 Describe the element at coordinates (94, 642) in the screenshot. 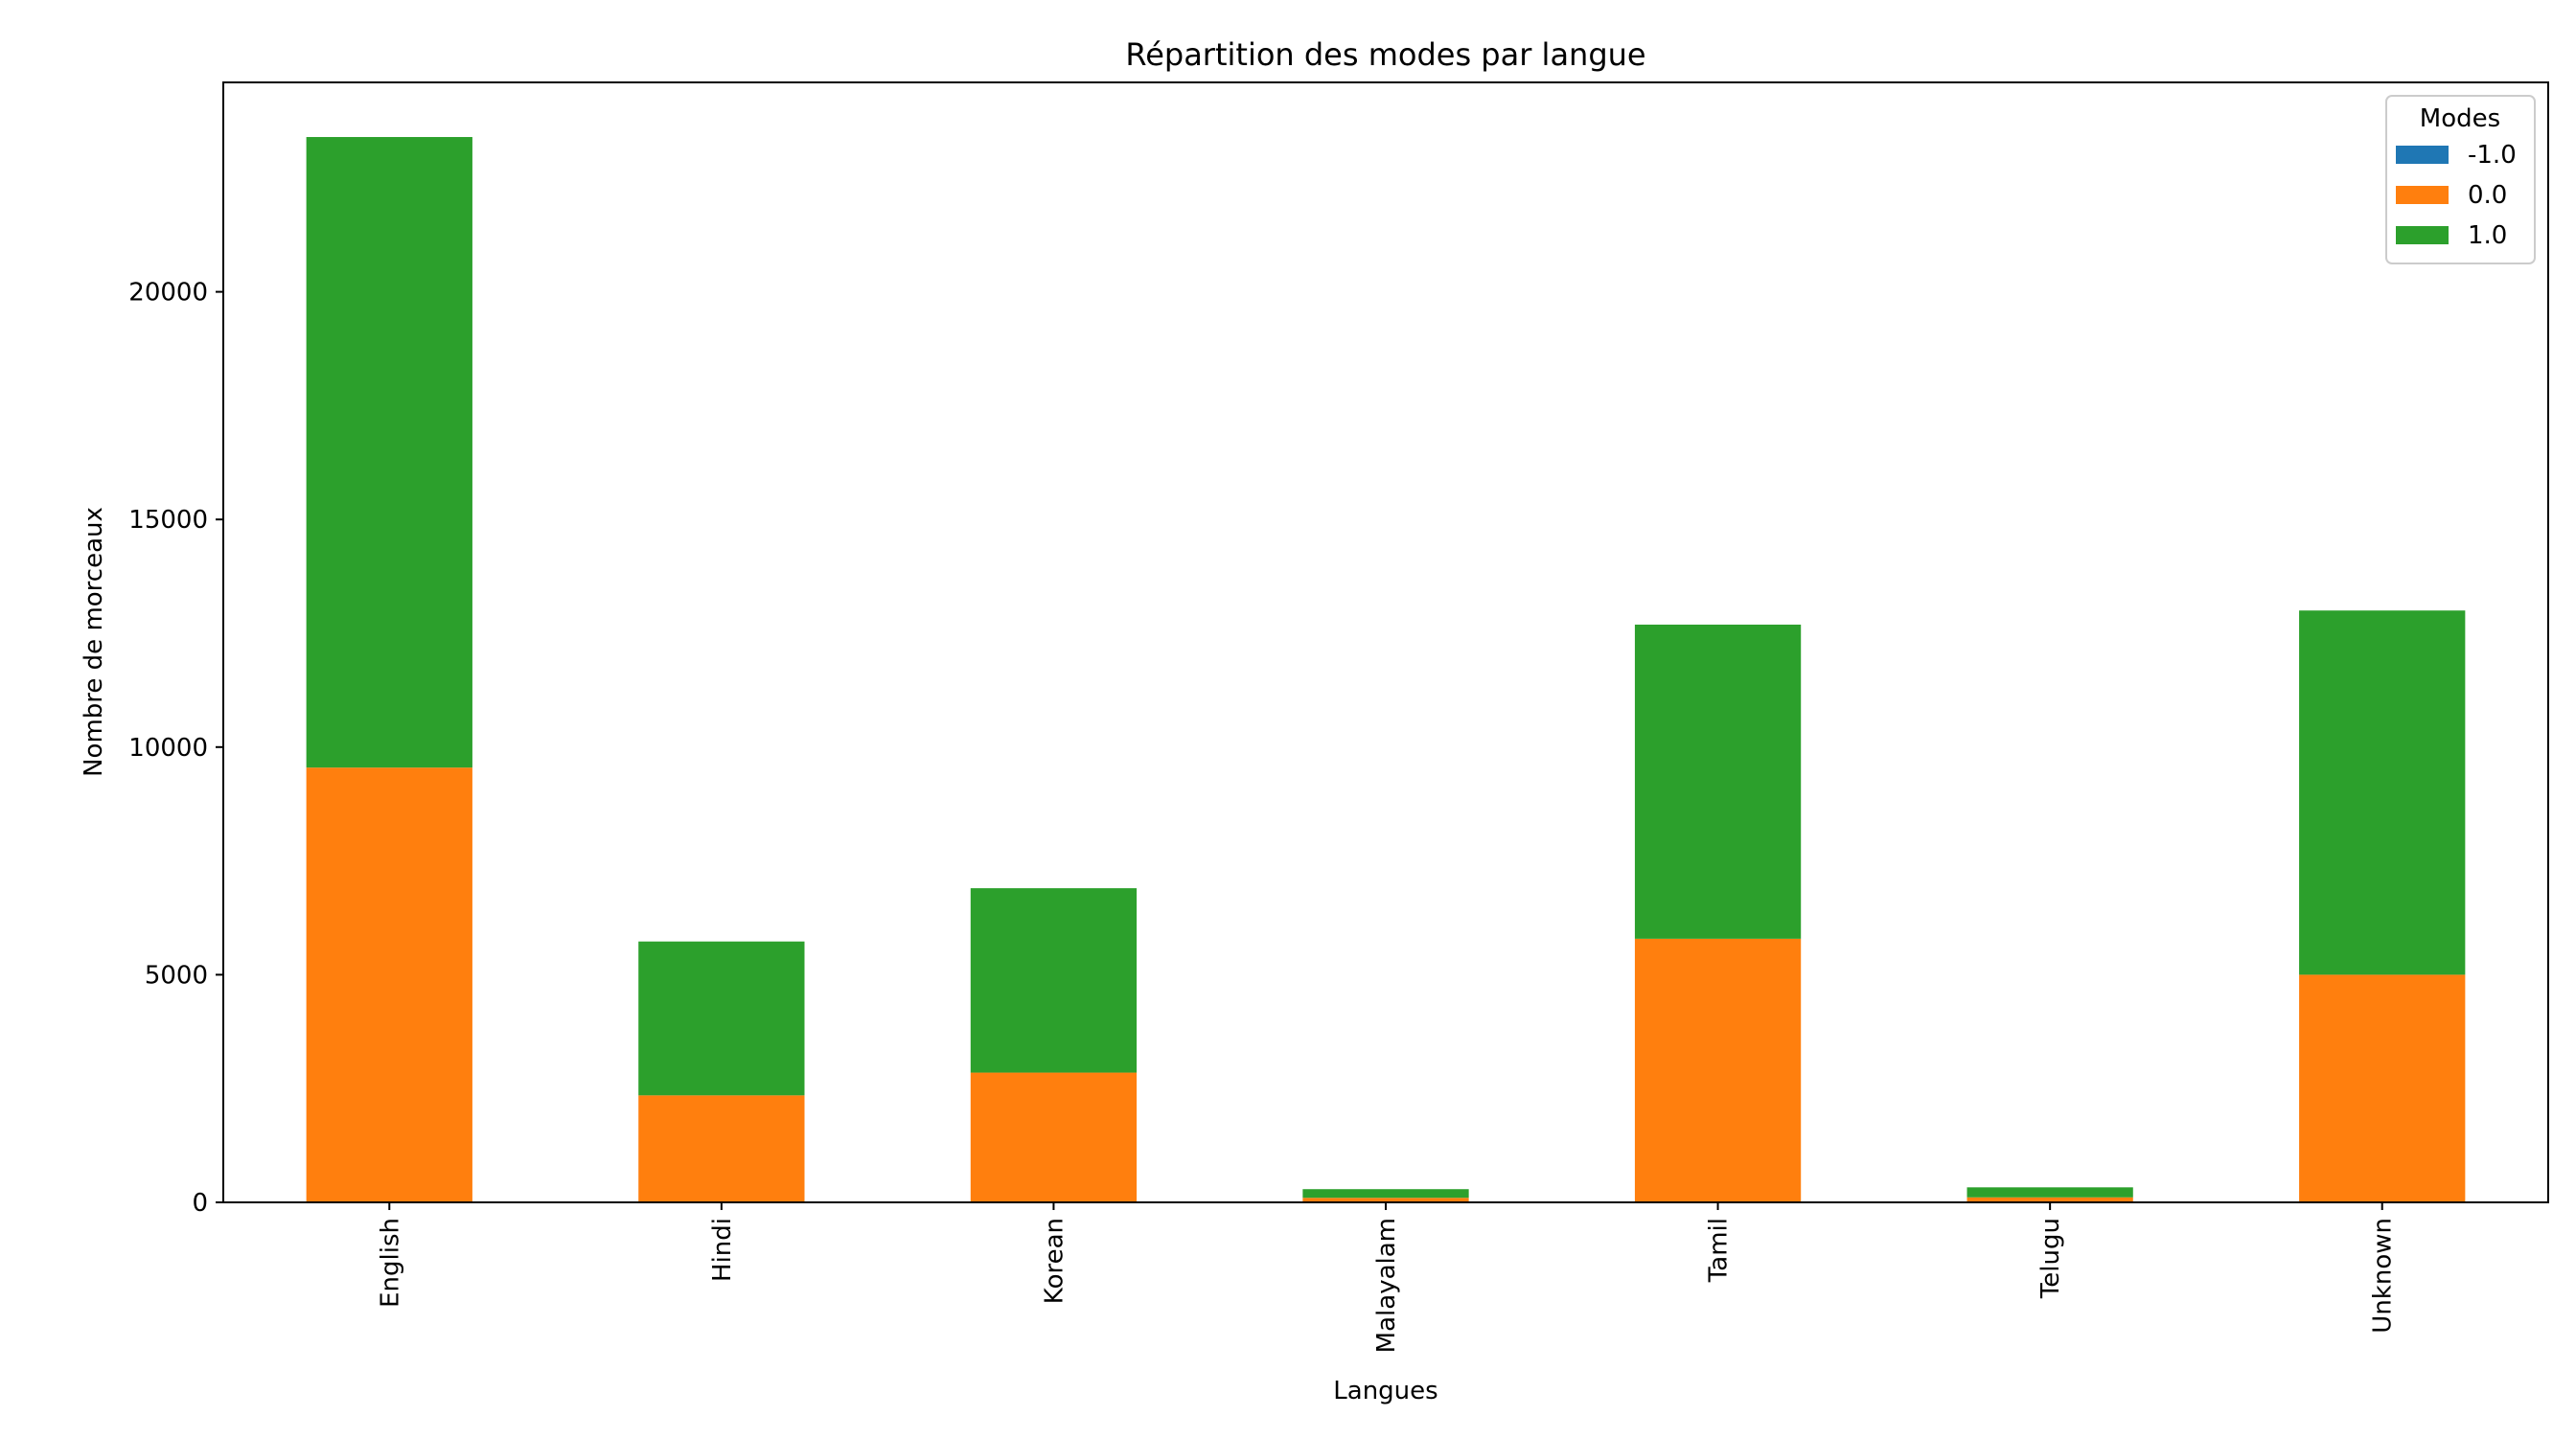

I see `y-axis-label: Nombre de morceaux` at that location.